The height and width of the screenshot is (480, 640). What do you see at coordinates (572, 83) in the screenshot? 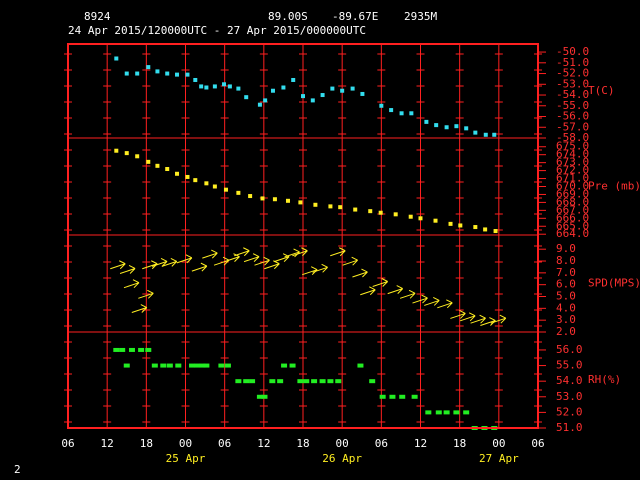
I see `y-tick-label: -53.0` at bounding box center [572, 83].